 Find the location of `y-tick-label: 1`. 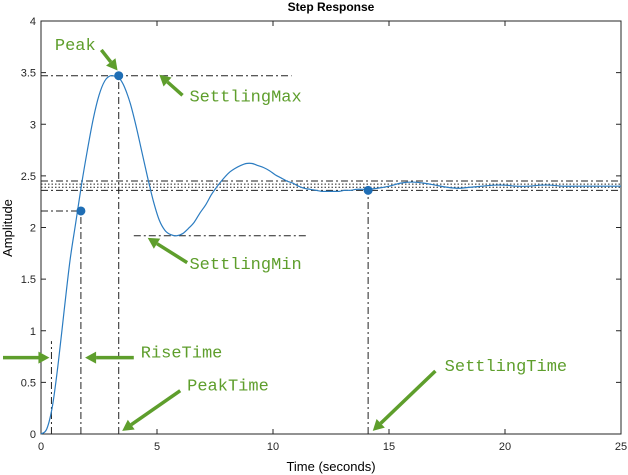

y-tick-label: 1 is located at coordinates (33, 332).